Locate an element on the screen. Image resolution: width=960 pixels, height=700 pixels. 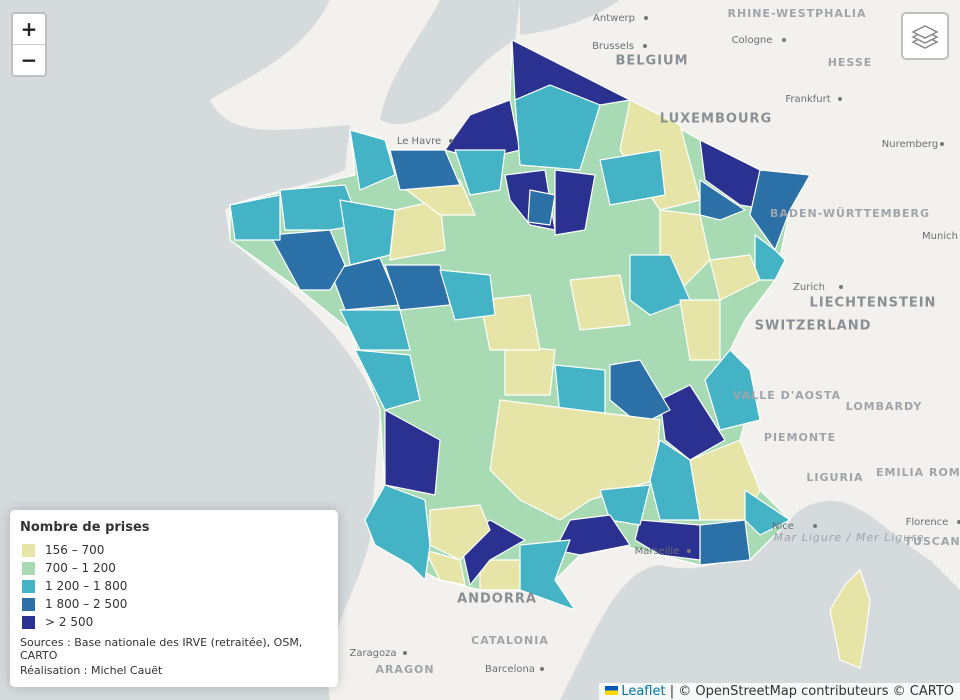
region-label: VALLE D'AOSTA is located at coordinates (787, 395).